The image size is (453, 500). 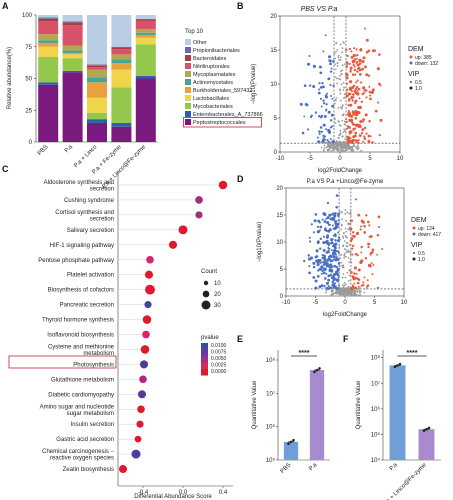 What do you see at coordinates (370, 159) in the screenshot?
I see `panel-b-xtick-label: 5` at bounding box center [370, 159].